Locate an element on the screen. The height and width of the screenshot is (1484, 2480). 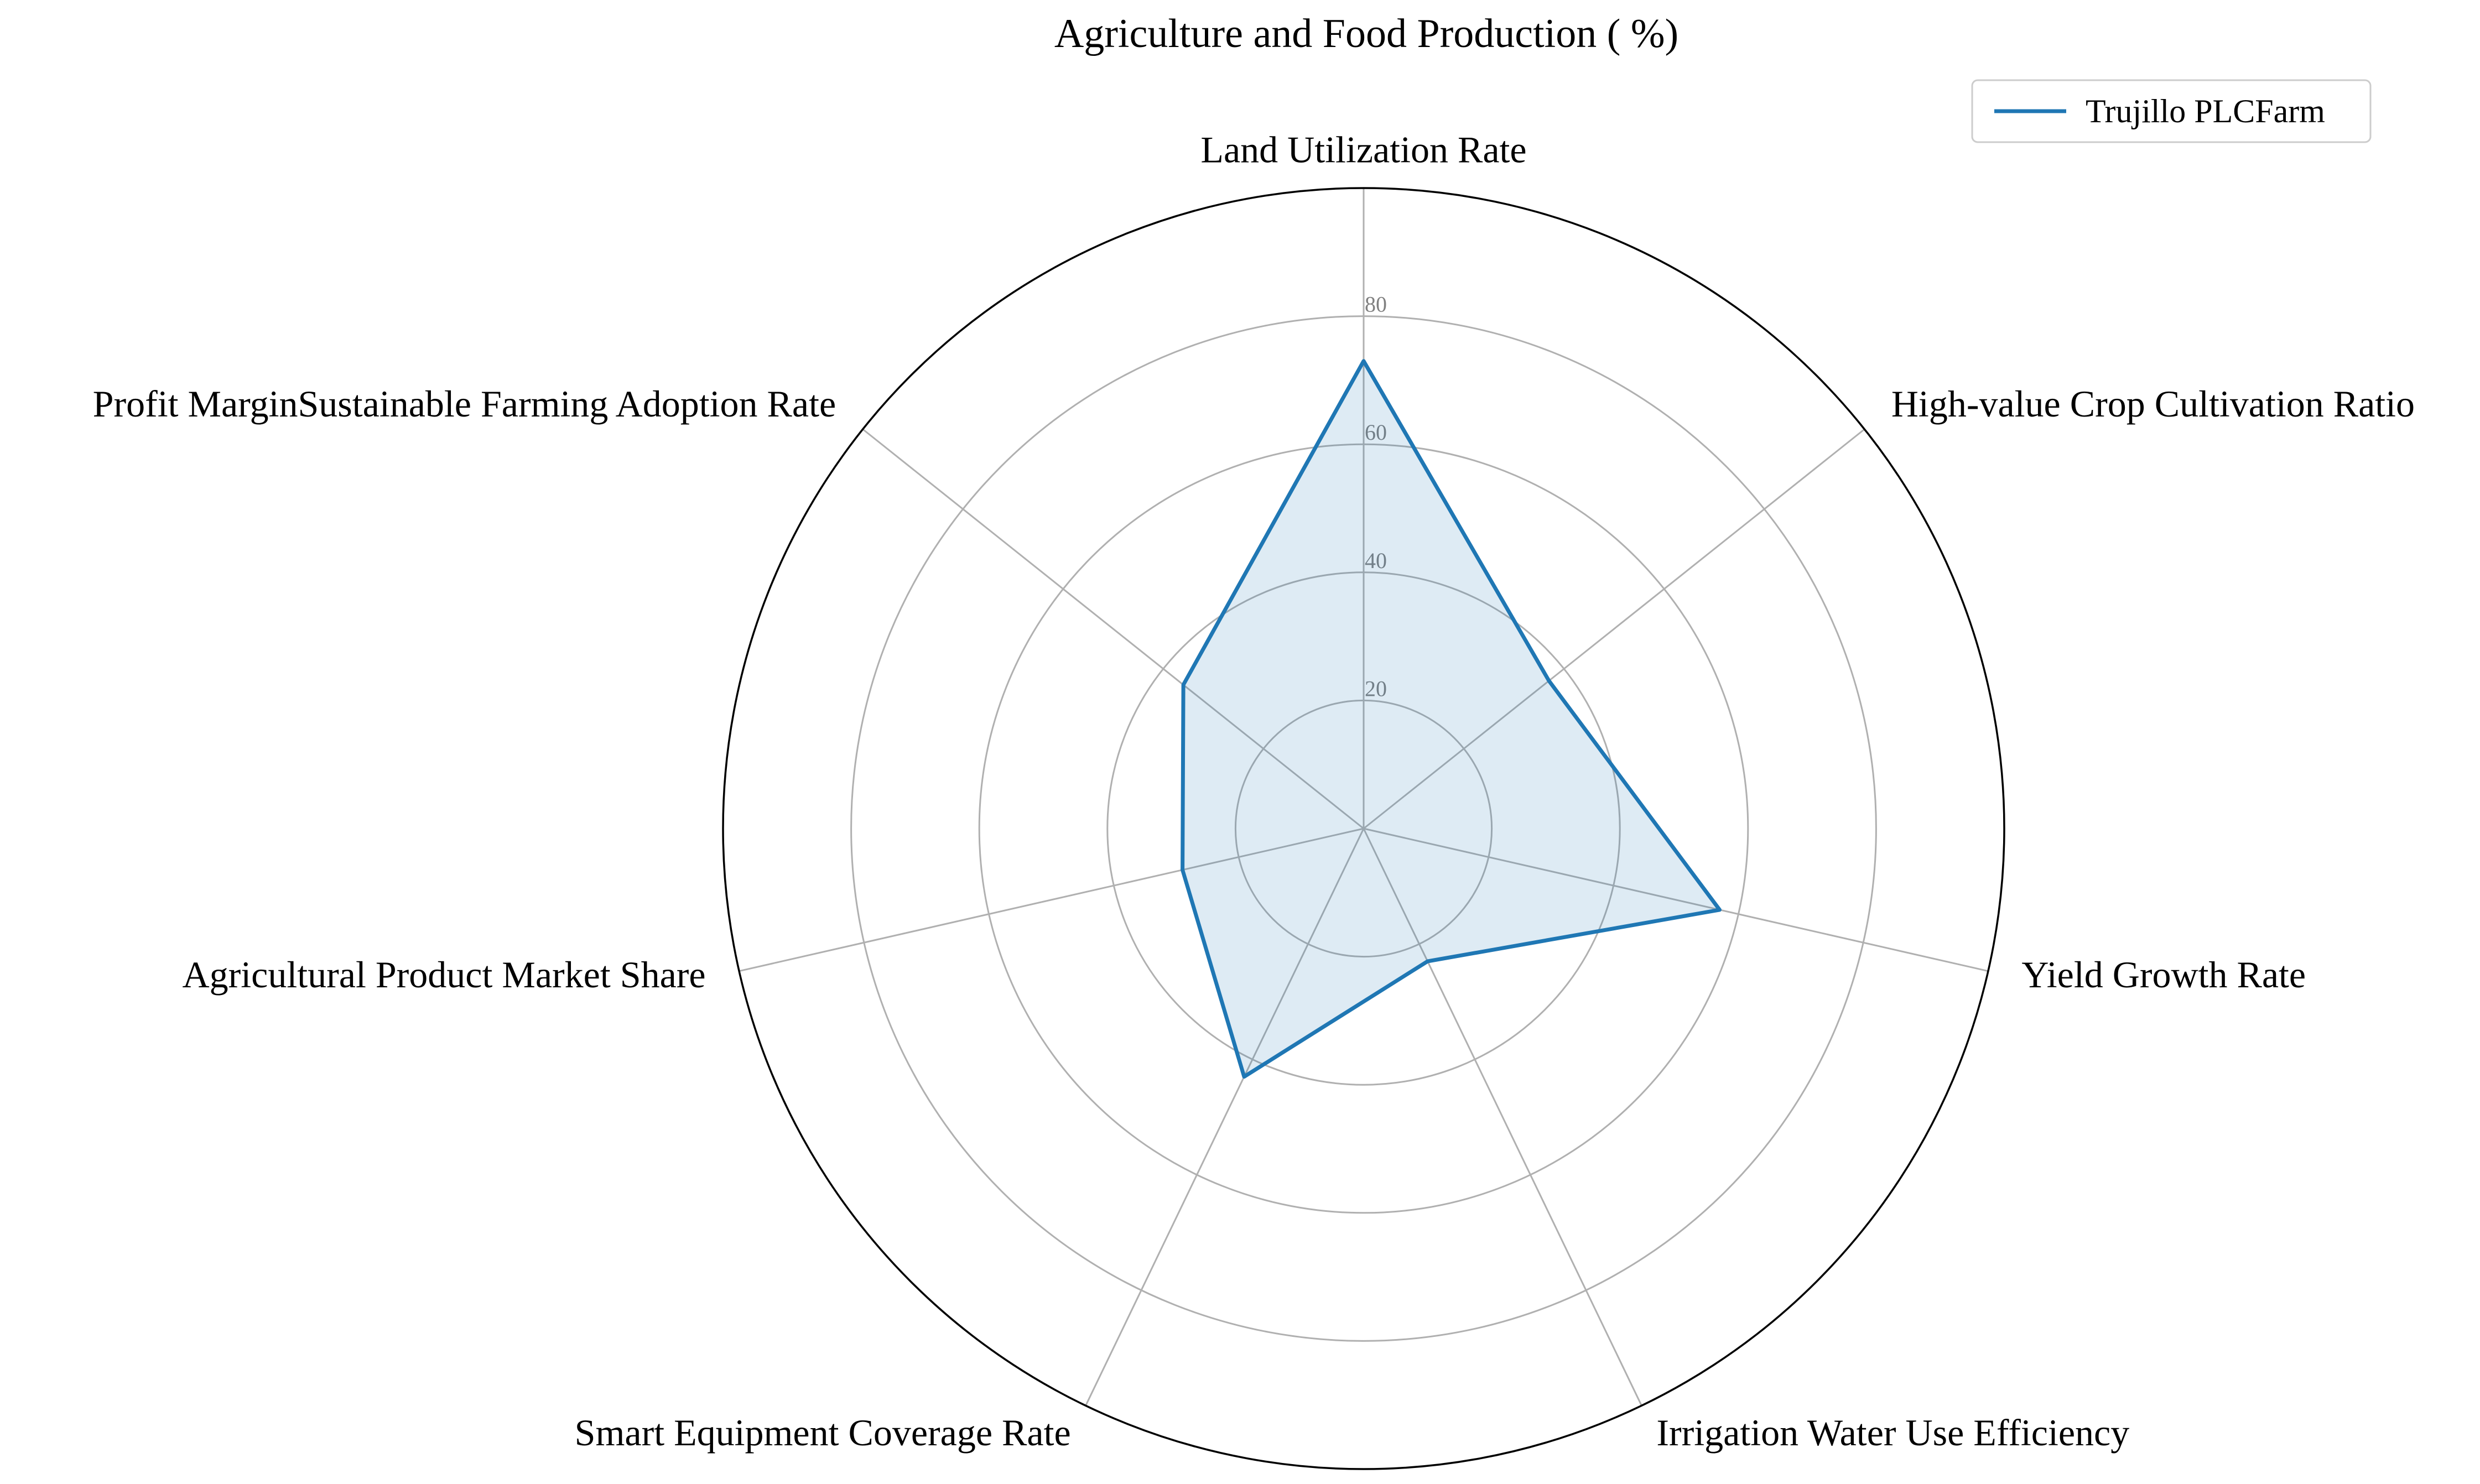
radial-tick-labels: 20 40 60 80 is located at coordinates (1376, 496).